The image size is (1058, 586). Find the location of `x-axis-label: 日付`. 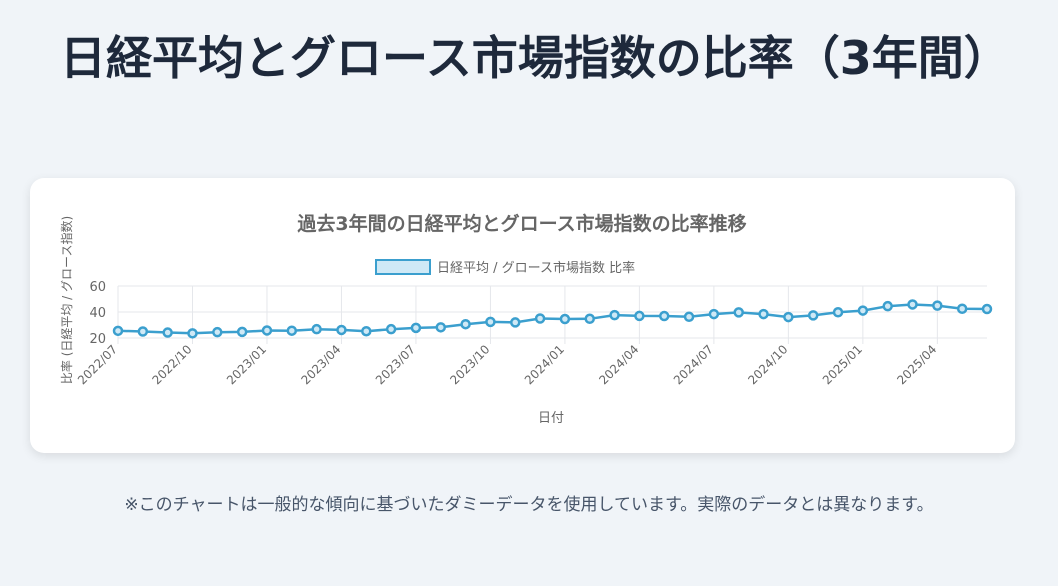

x-axis-label: 日付 is located at coordinates (551, 418).